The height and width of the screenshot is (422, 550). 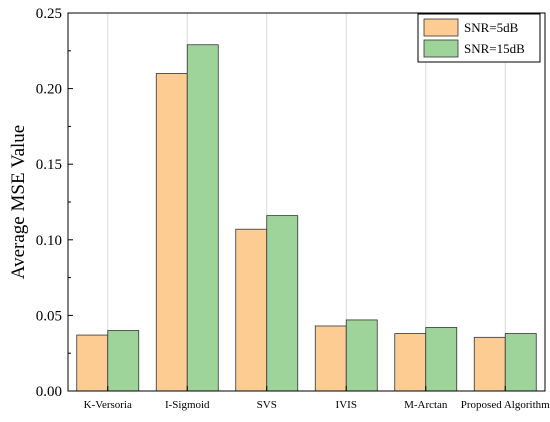 What do you see at coordinates (426, 405) in the screenshot?
I see `x-category-label: M-Arctan` at bounding box center [426, 405].